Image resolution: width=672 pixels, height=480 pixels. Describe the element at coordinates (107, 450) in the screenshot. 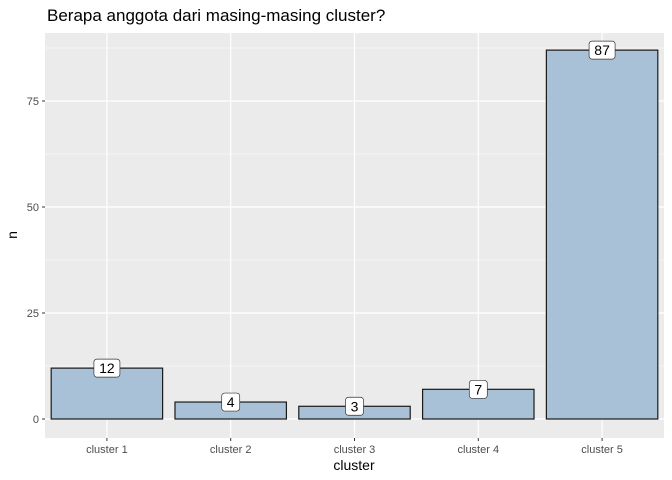

I see `x-tick-label: cluster 1` at that location.